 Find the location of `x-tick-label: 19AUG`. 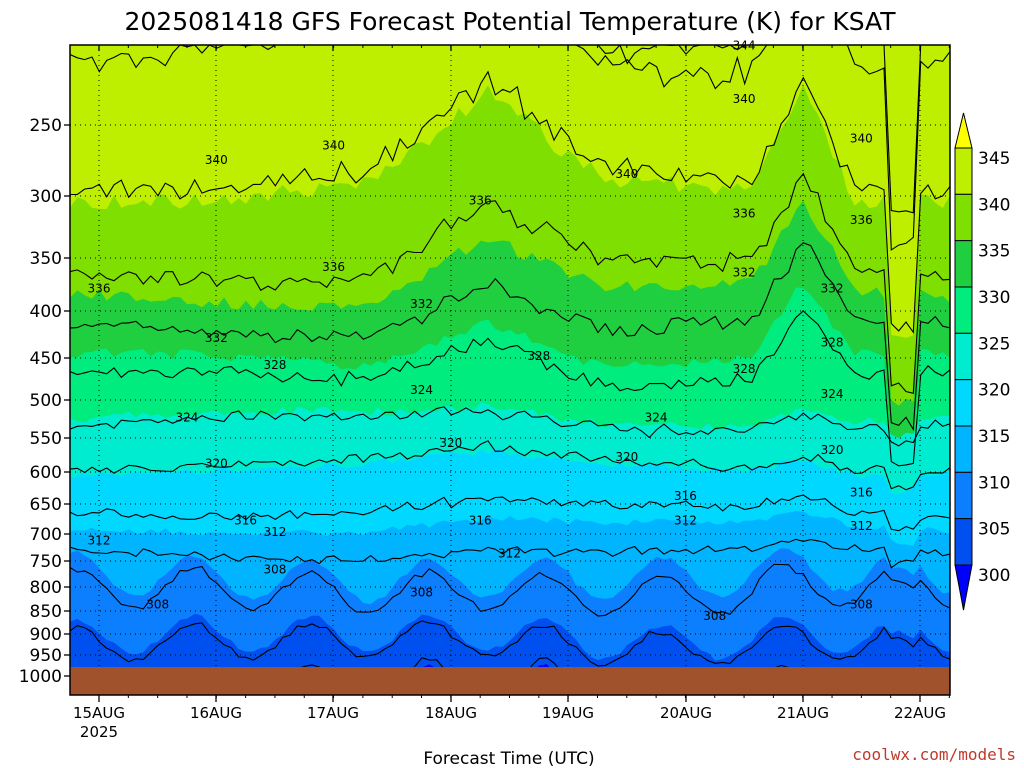

x-tick-label: 19AUG is located at coordinates (568, 713).